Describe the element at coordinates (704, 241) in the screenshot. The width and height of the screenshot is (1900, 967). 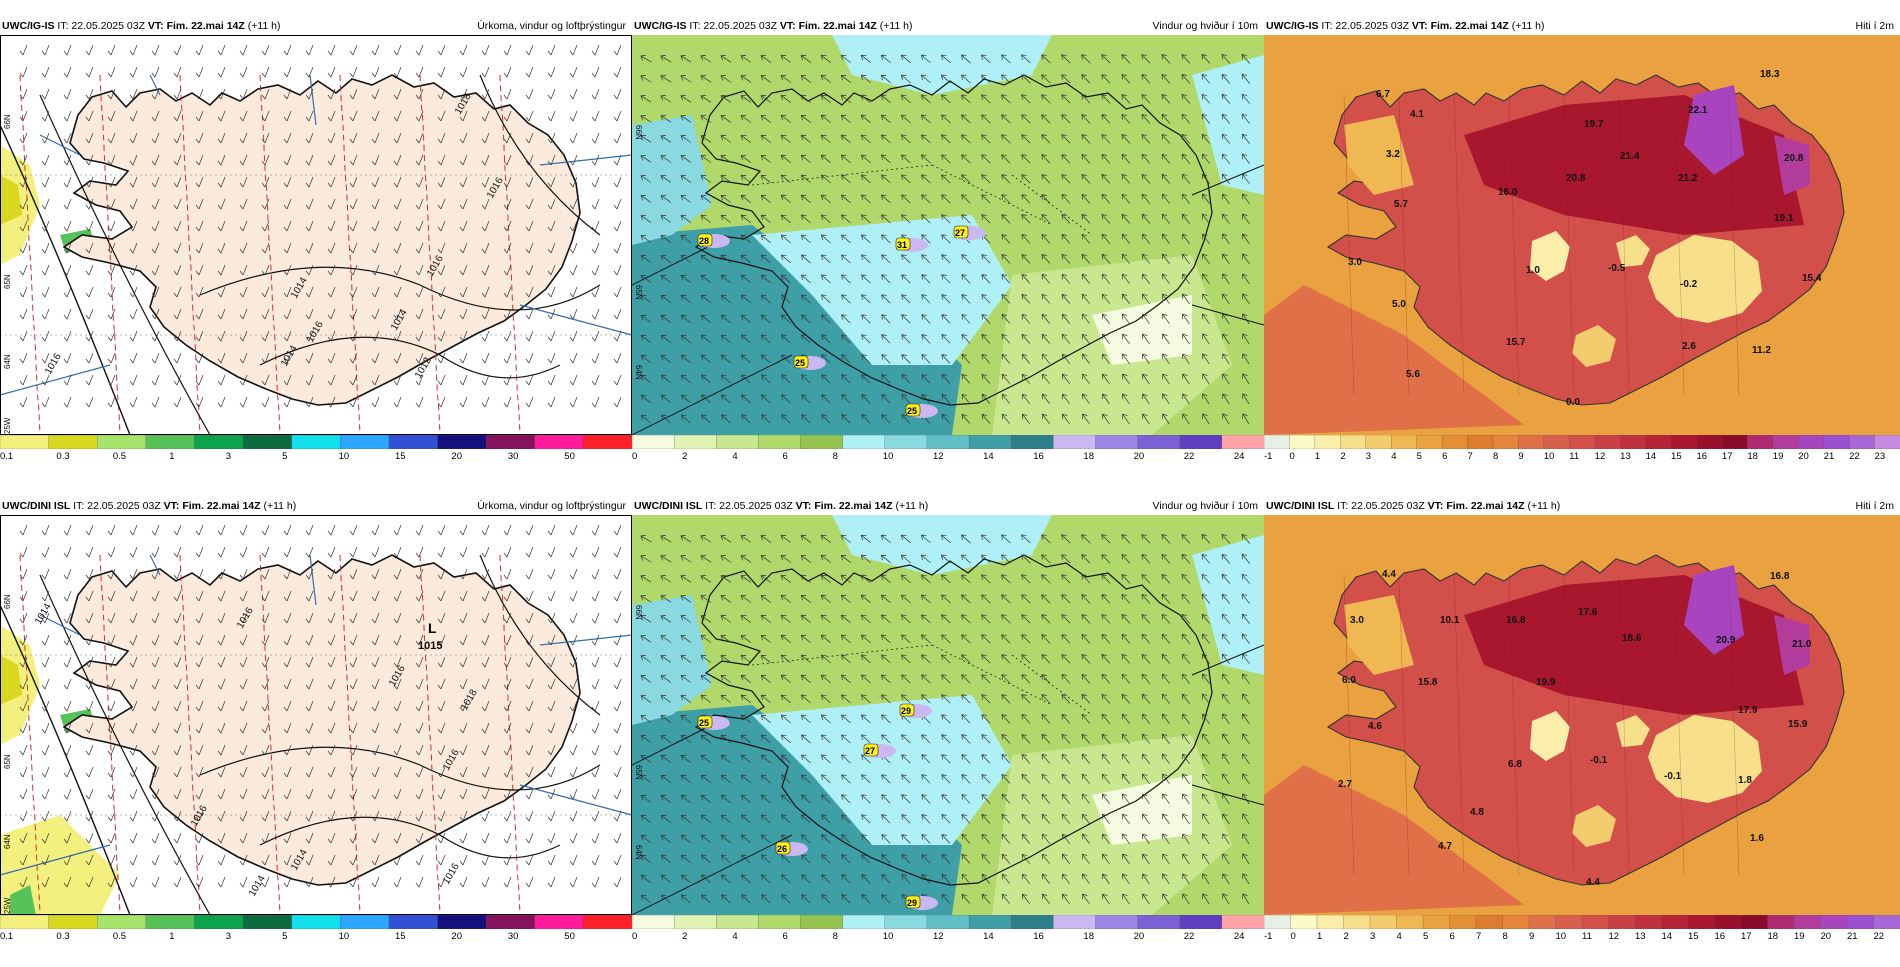
I see `gust-value: 28` at that location.